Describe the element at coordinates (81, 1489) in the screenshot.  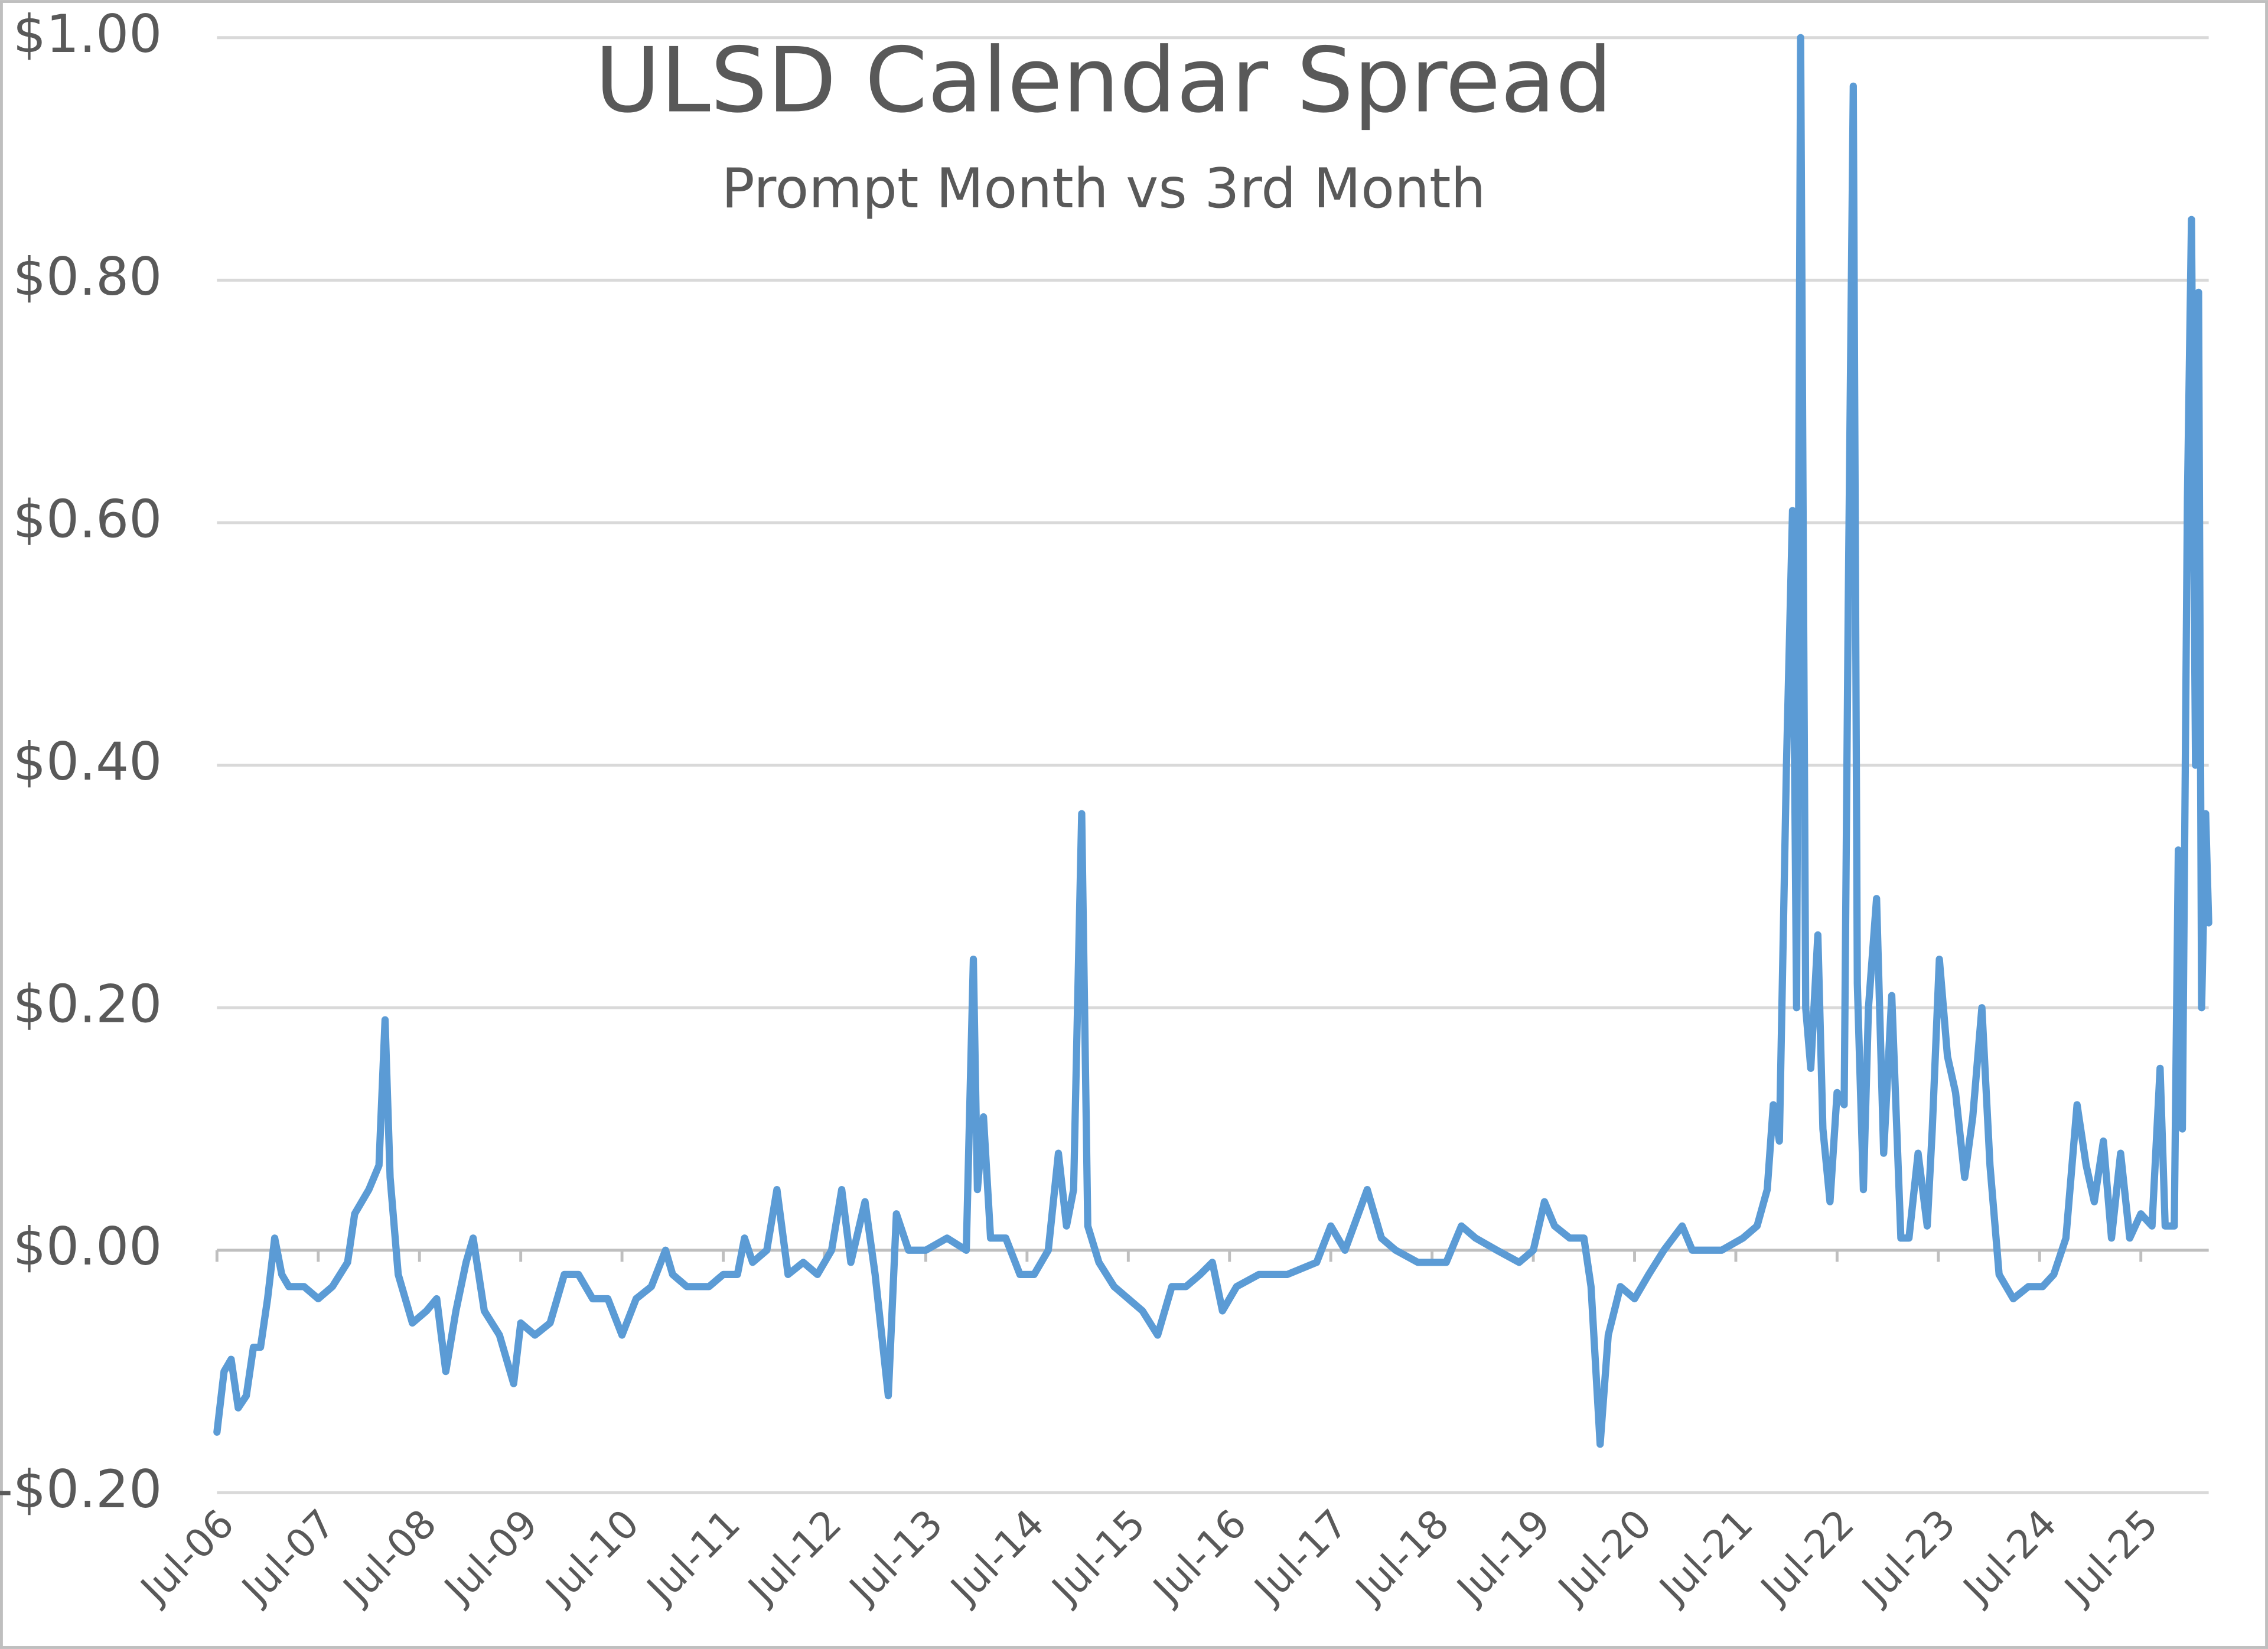
I see `y-tick-label: -$0.20` at that location.